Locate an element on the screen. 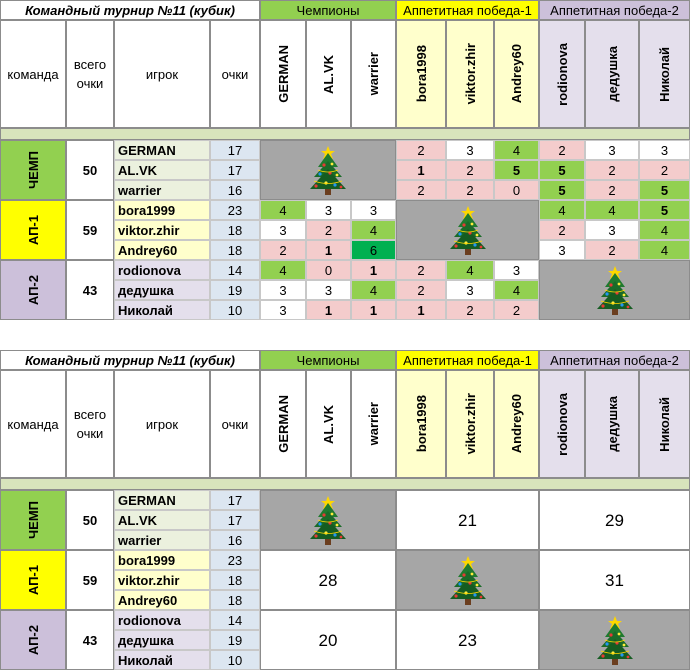  player-column-header-text: игрок is located at coordinates (162, 424).